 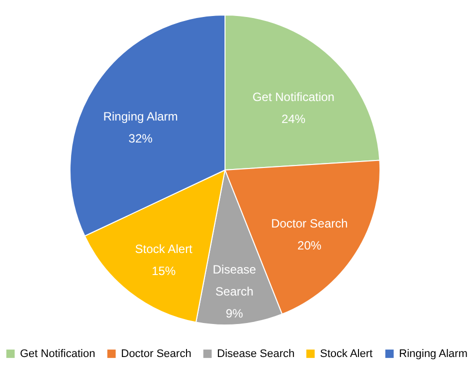 I want to click on data-label: 32%, so click(x=140, y=138).